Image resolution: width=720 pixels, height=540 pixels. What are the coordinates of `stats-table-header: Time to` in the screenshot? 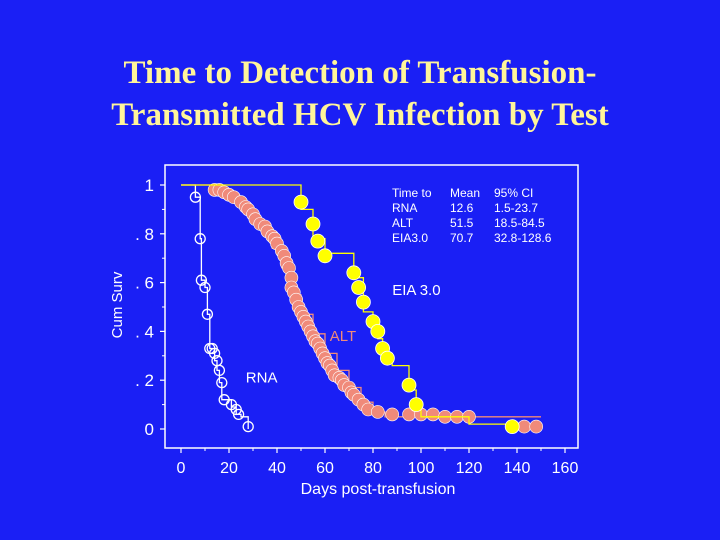 It's located at (412, 193).